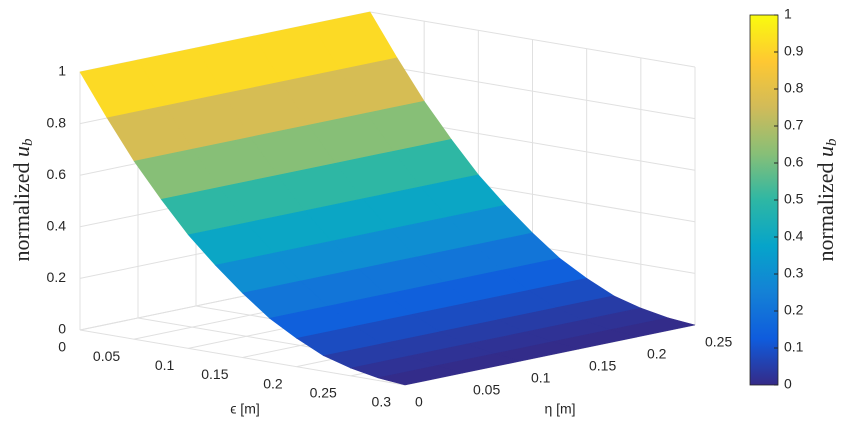 The image size is (841, 436). What do you see at coordinates (794, 88) in the screenshot?
I see `colorbar-tick-label: 0.8` at bounding box center [794, 88].